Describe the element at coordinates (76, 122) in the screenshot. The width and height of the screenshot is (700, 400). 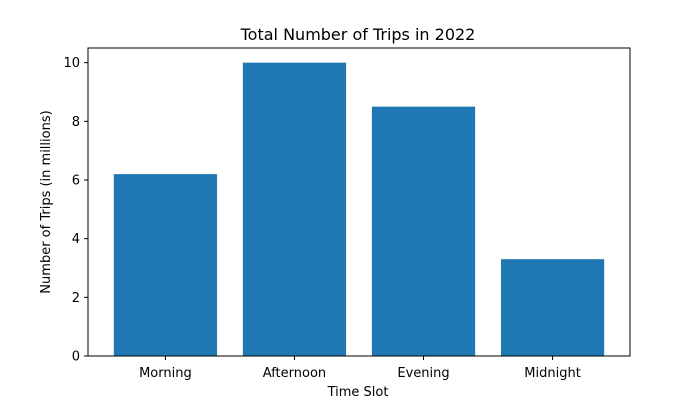
I see `y-tick-label: 8` at that location.